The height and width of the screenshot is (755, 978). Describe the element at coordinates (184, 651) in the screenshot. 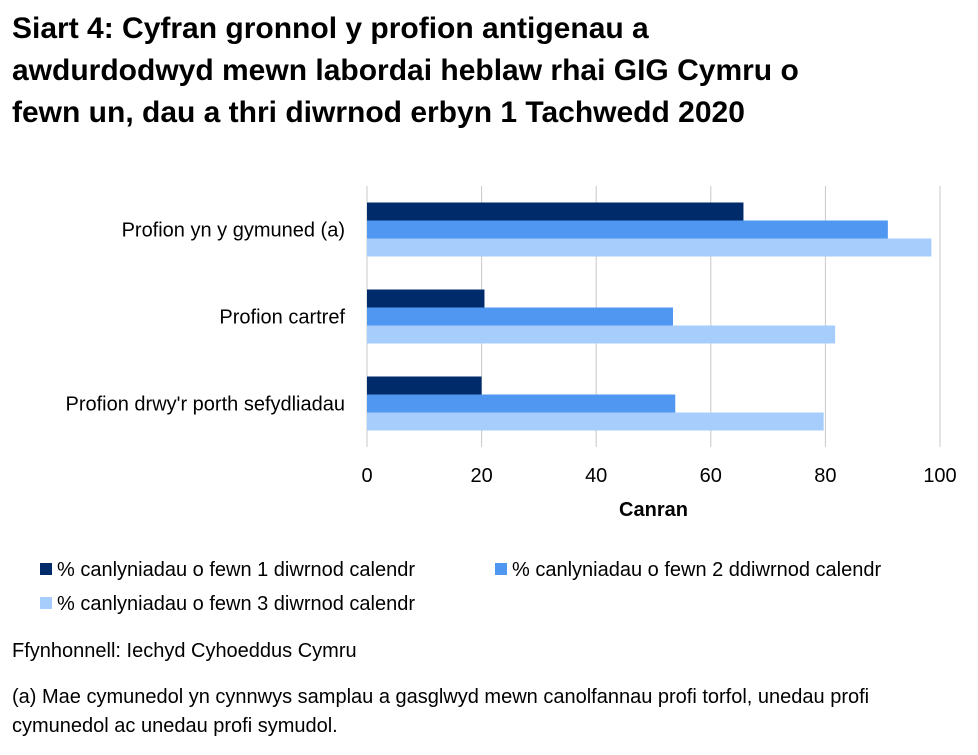

I see `source-text: Ffynhonnell: Iechyd Cyhoeddus Cymru` at that location.